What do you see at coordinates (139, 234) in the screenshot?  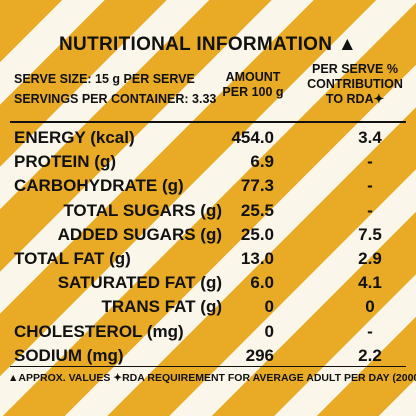 I see `nutrient-name: ADDED SUGARS (g)` at bounding box center [139, 234].